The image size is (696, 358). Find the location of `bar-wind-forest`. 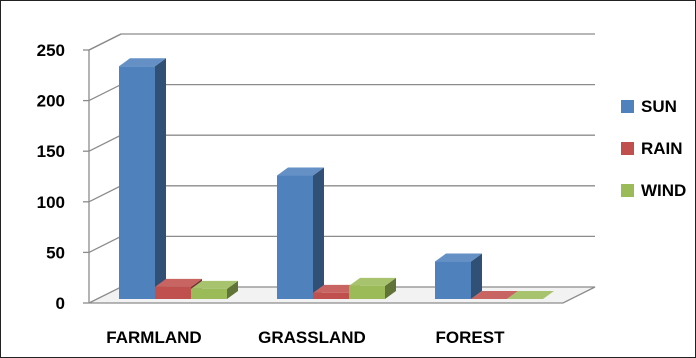

bar-wind-forest is located at coordinates (530, 295).